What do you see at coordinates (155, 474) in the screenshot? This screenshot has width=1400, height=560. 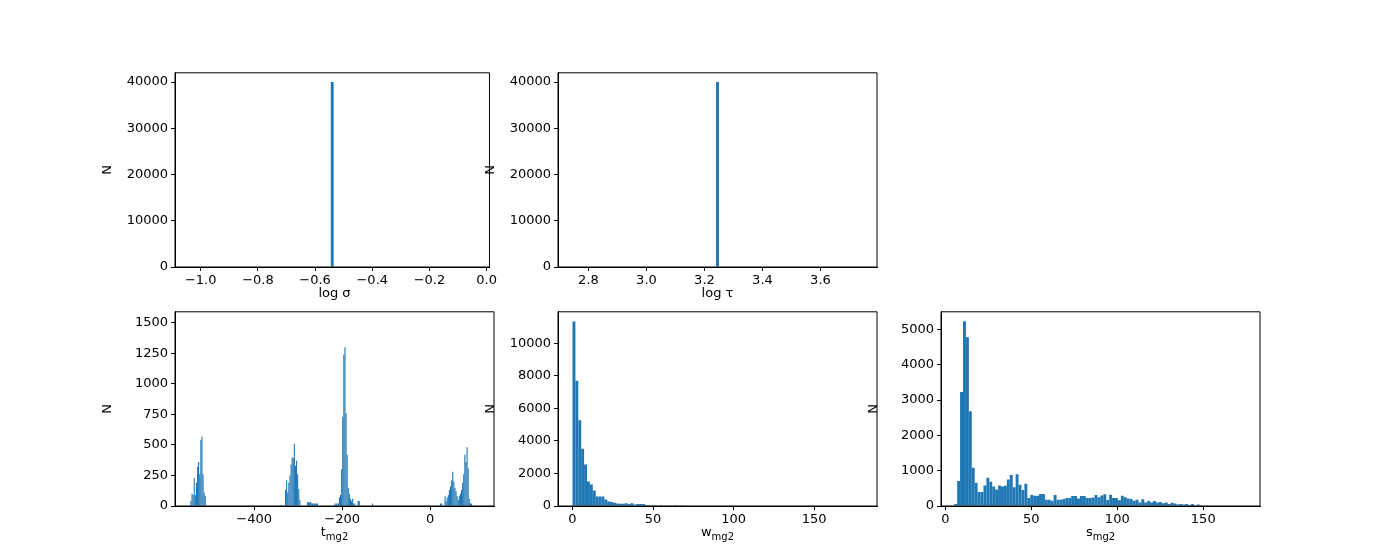 I see `y-tick-label: 250` at bounding box center [155, 474].